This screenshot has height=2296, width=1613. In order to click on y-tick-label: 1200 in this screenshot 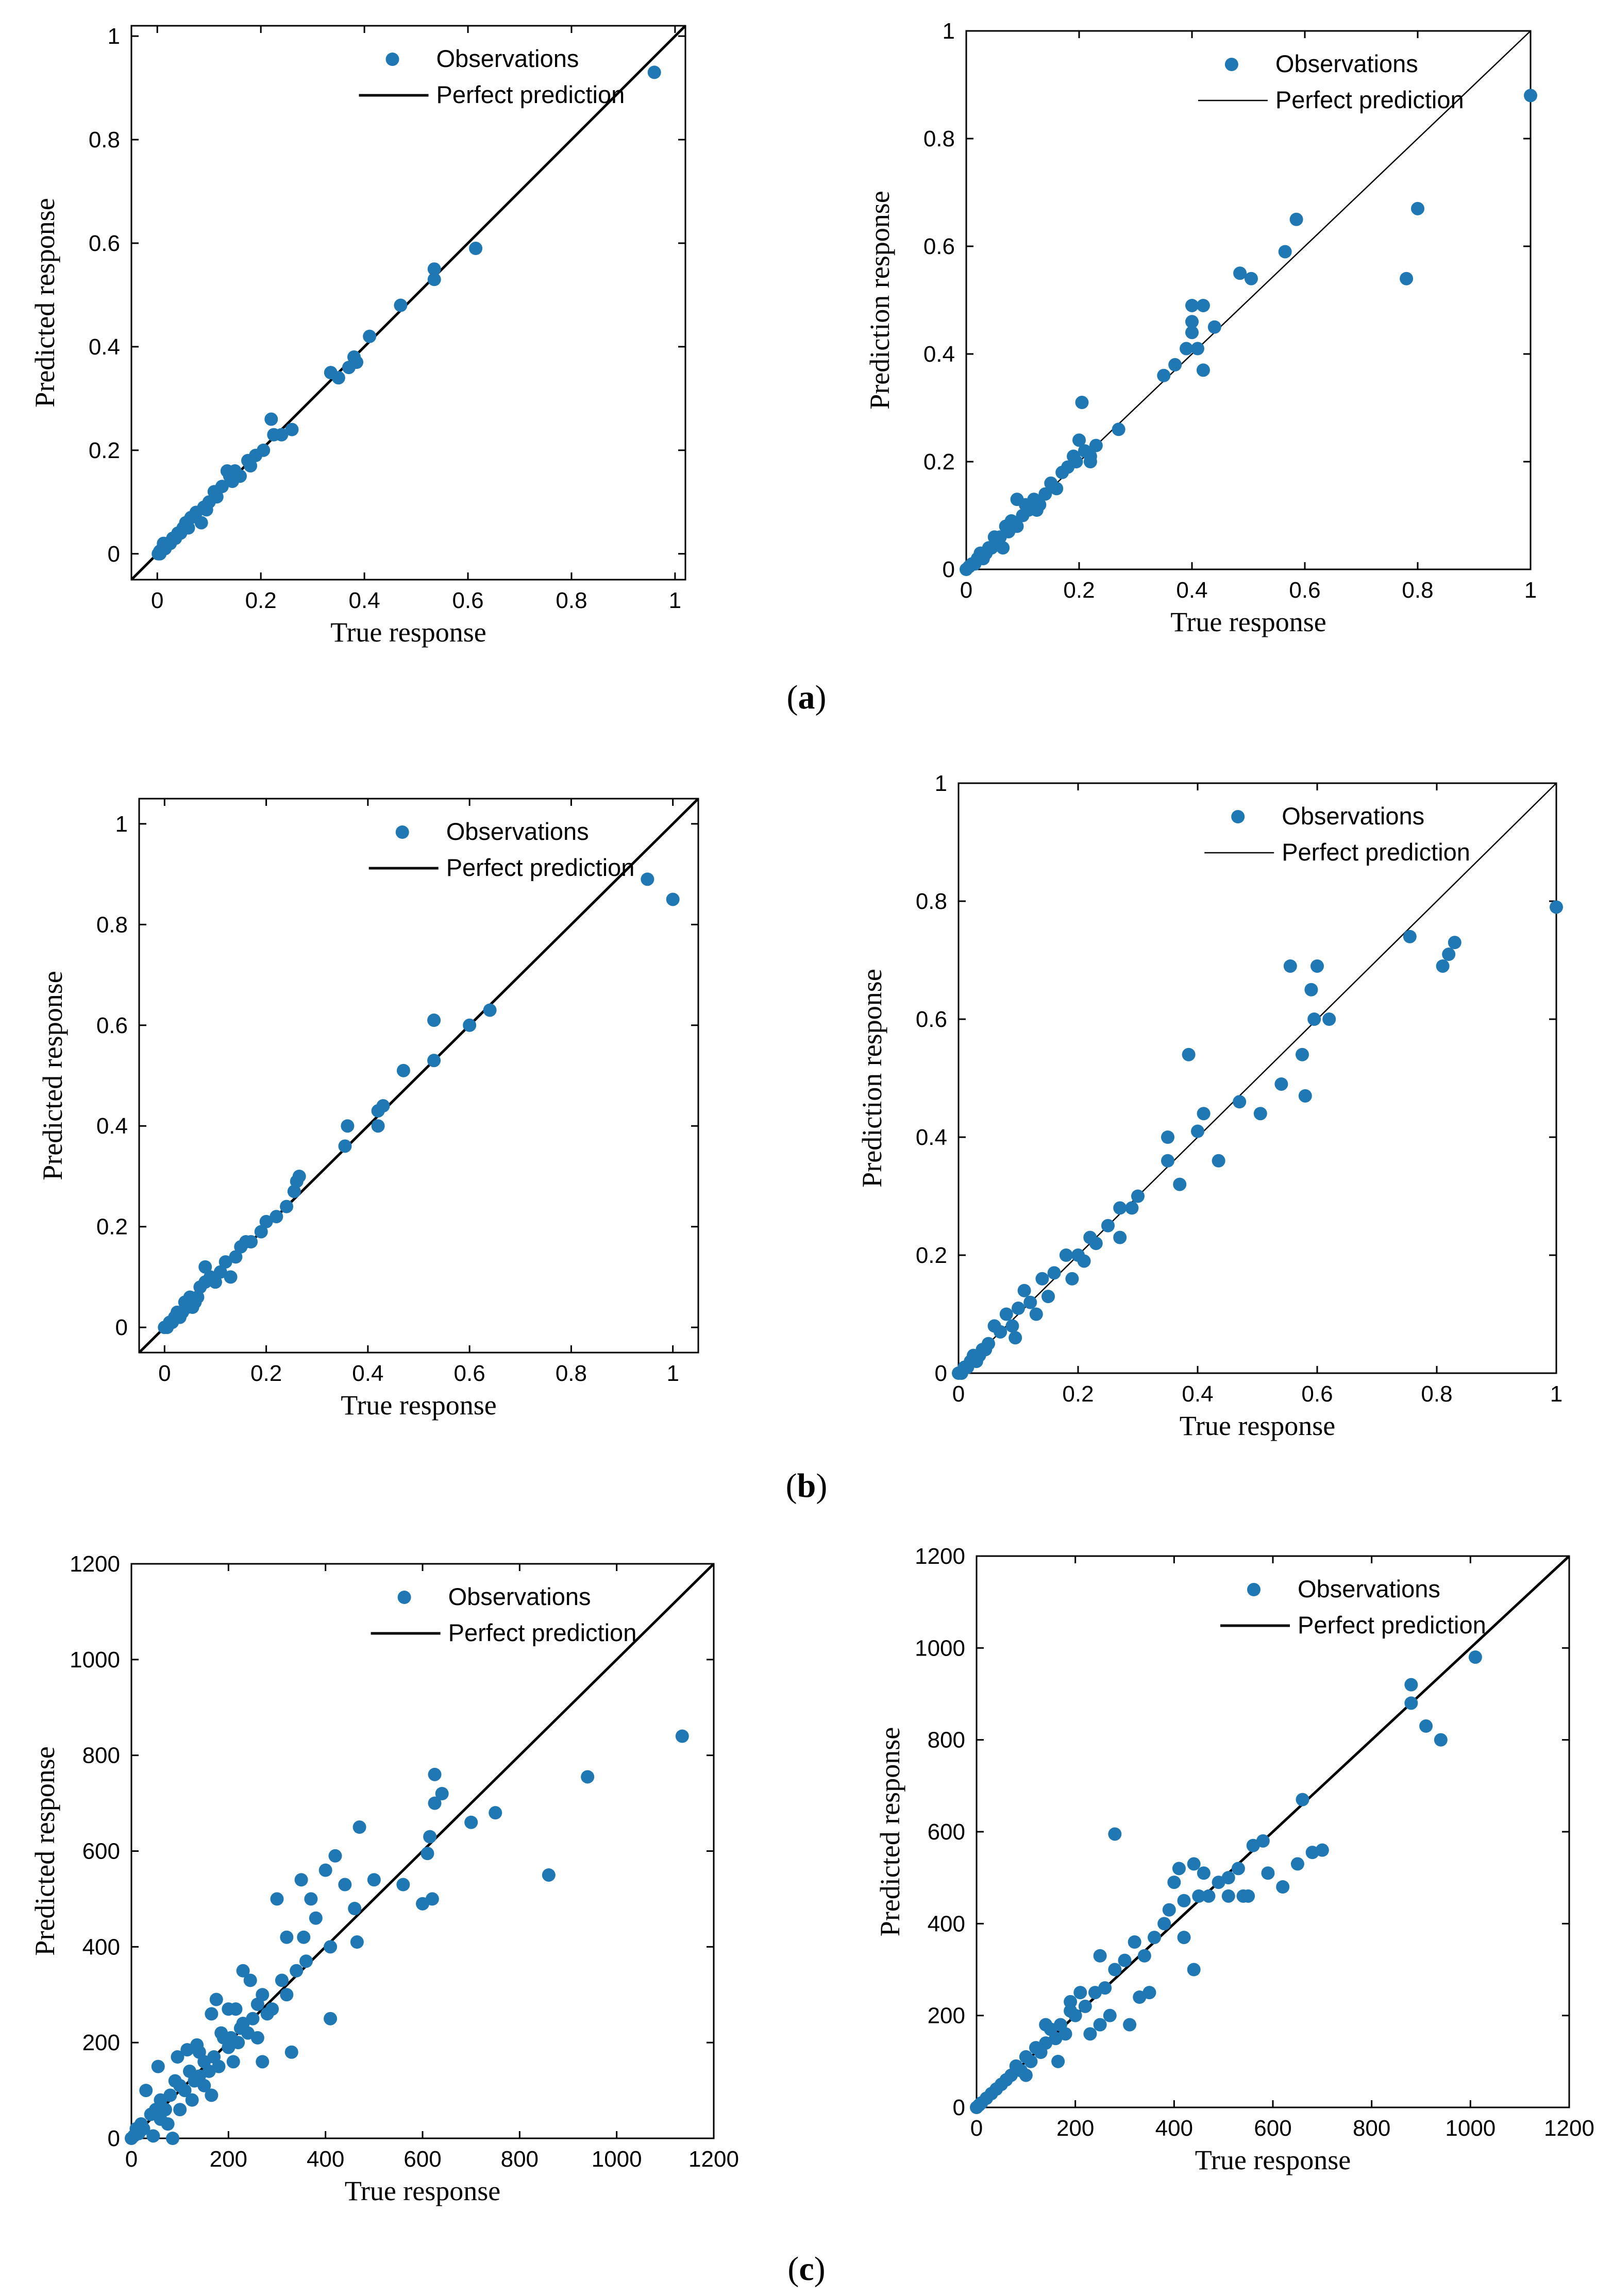, I will do `click(95, 1564)`.